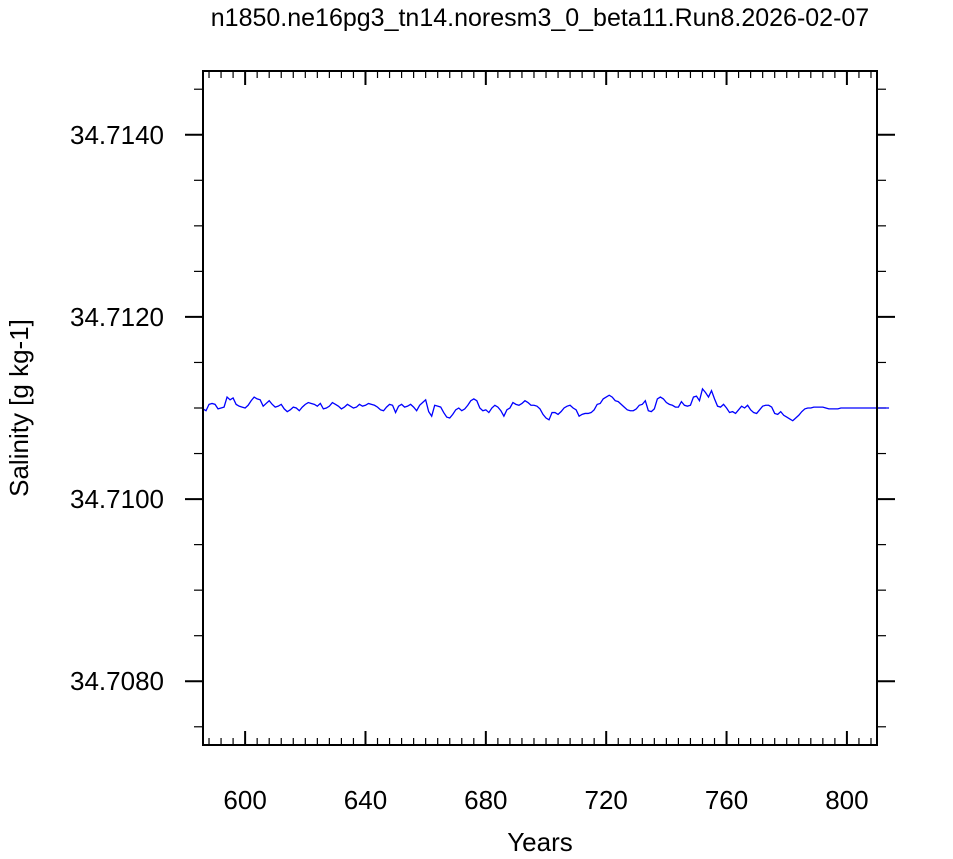 The width and height of the screenshot is (953, 859). Describe the element at coordinates (485, 800) in the screenshot. I see `x-tick-label: 680` at that location.